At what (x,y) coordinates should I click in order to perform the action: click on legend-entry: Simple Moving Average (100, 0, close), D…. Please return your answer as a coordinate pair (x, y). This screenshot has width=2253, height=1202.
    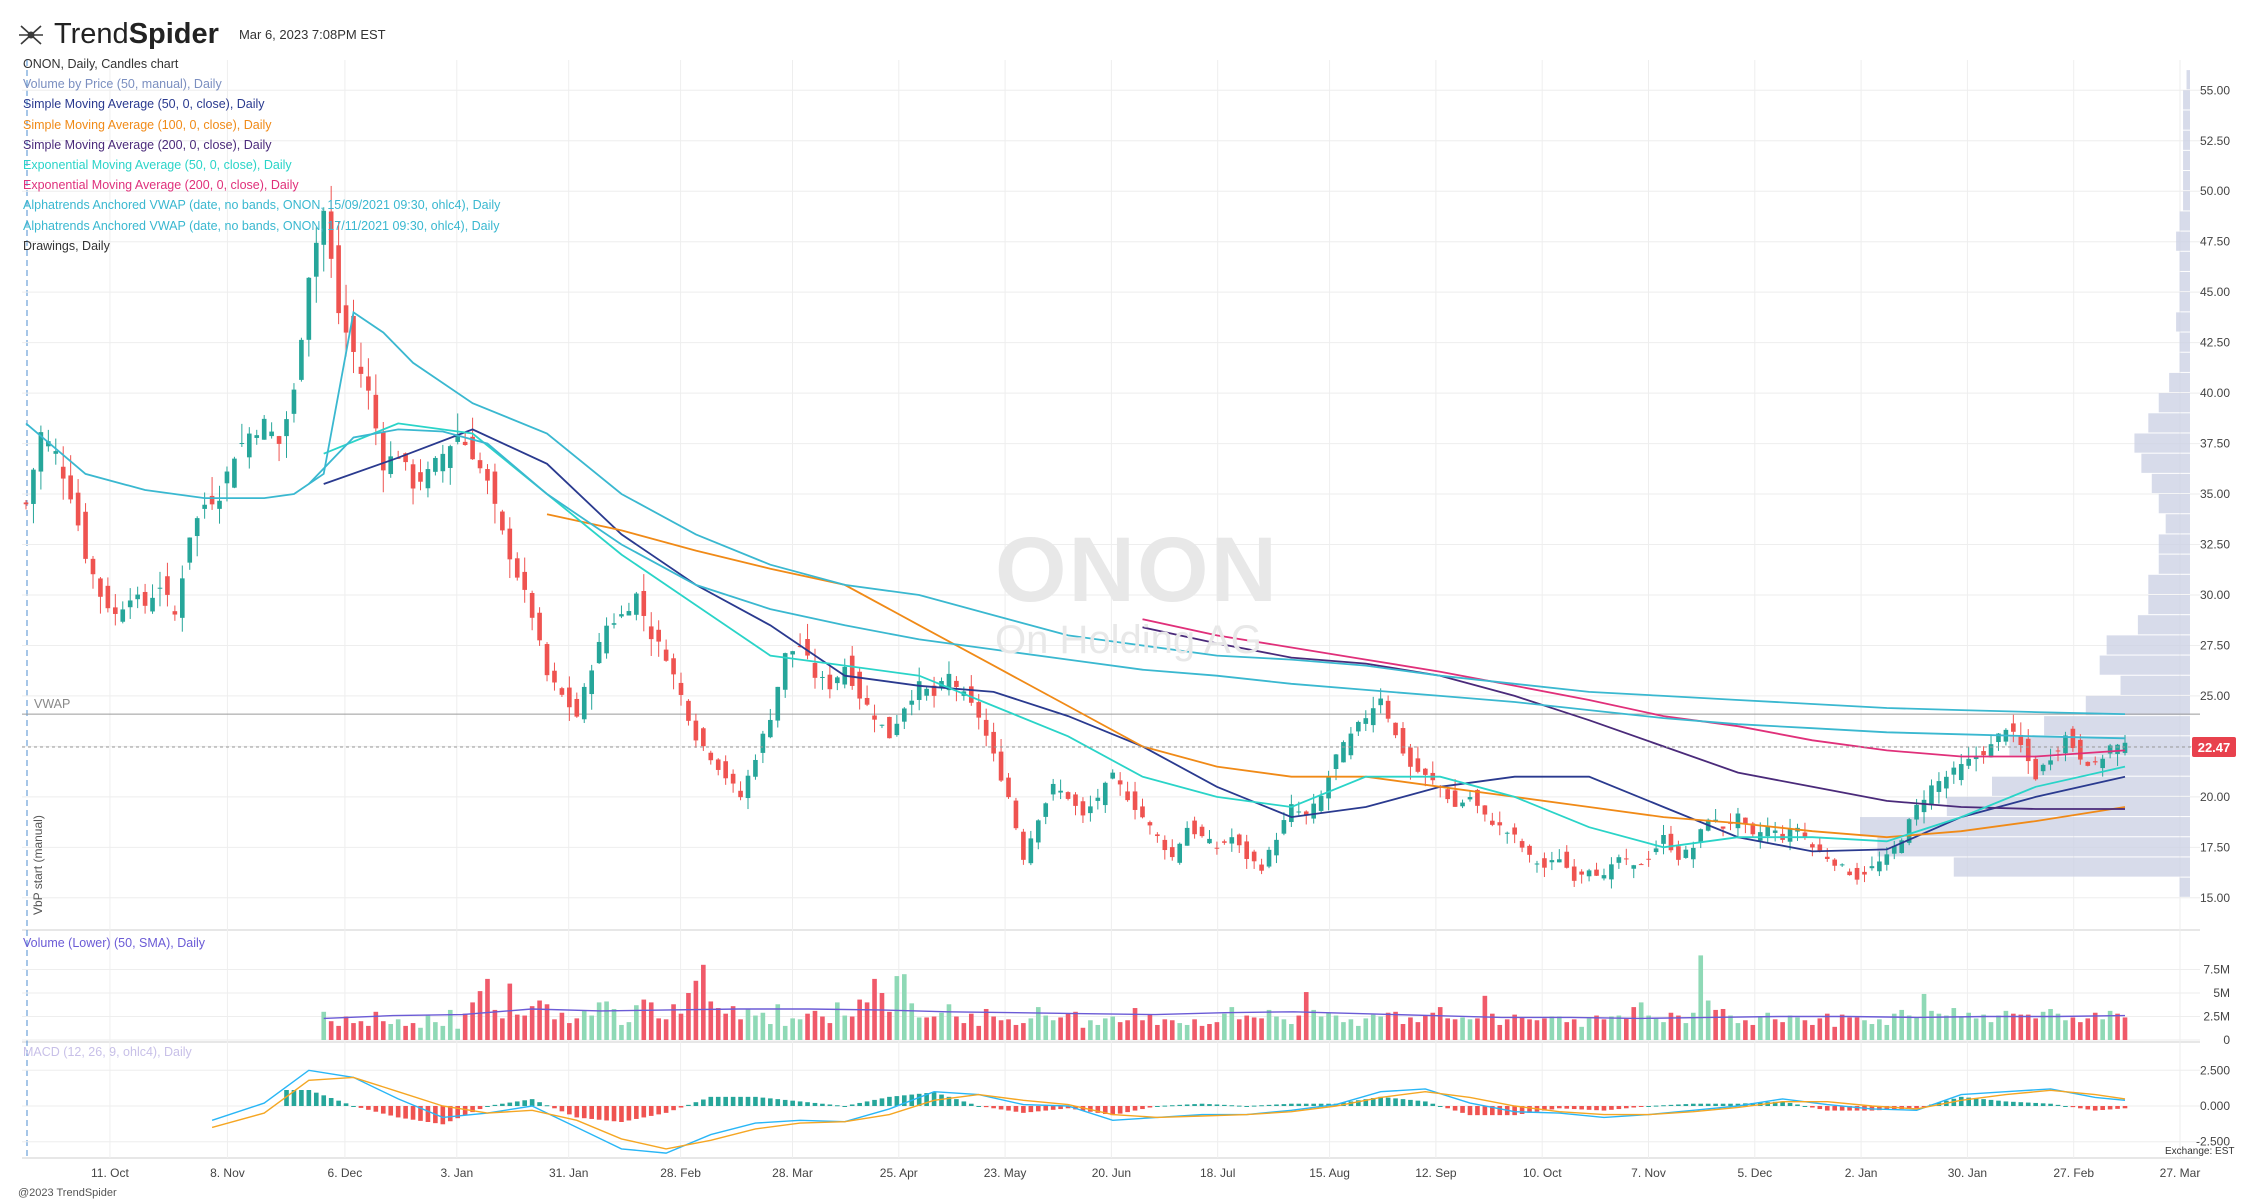
    Looking at the image, I should click on (147, 124).